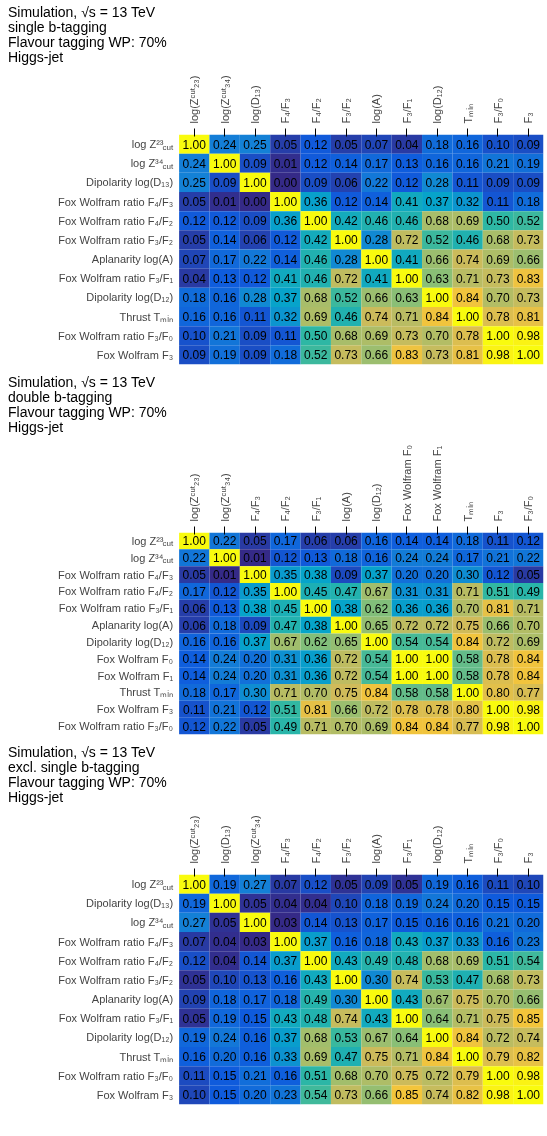 The width and height of the screenshot is (547, 1136). Describe the element at coordinates (194, 922) in the screenshot. I see `data-label: 0.27` at that location.